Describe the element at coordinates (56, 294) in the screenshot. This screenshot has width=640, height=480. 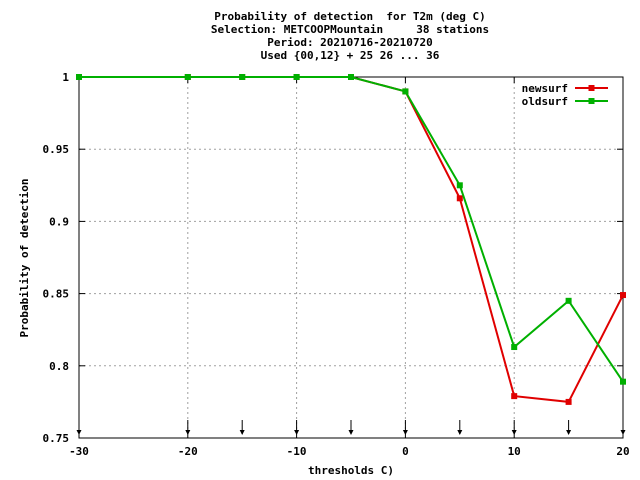
I see `y-tick-label: 0.85` at that location.